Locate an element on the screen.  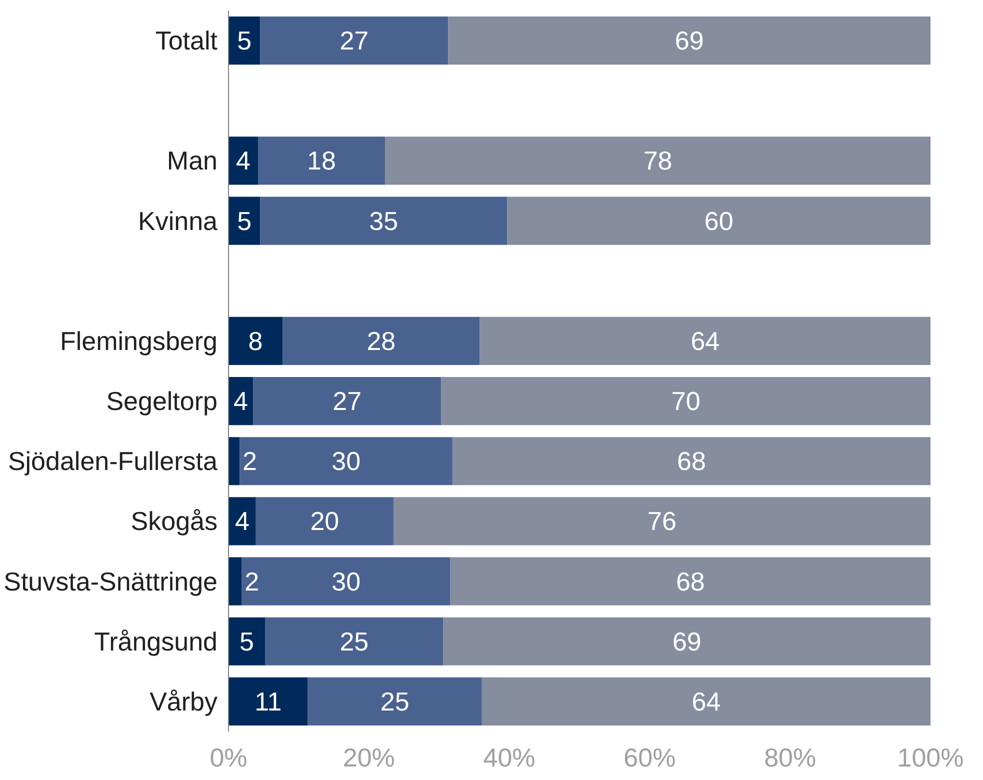
data-label: 28 is located at coordinates (381, 341).